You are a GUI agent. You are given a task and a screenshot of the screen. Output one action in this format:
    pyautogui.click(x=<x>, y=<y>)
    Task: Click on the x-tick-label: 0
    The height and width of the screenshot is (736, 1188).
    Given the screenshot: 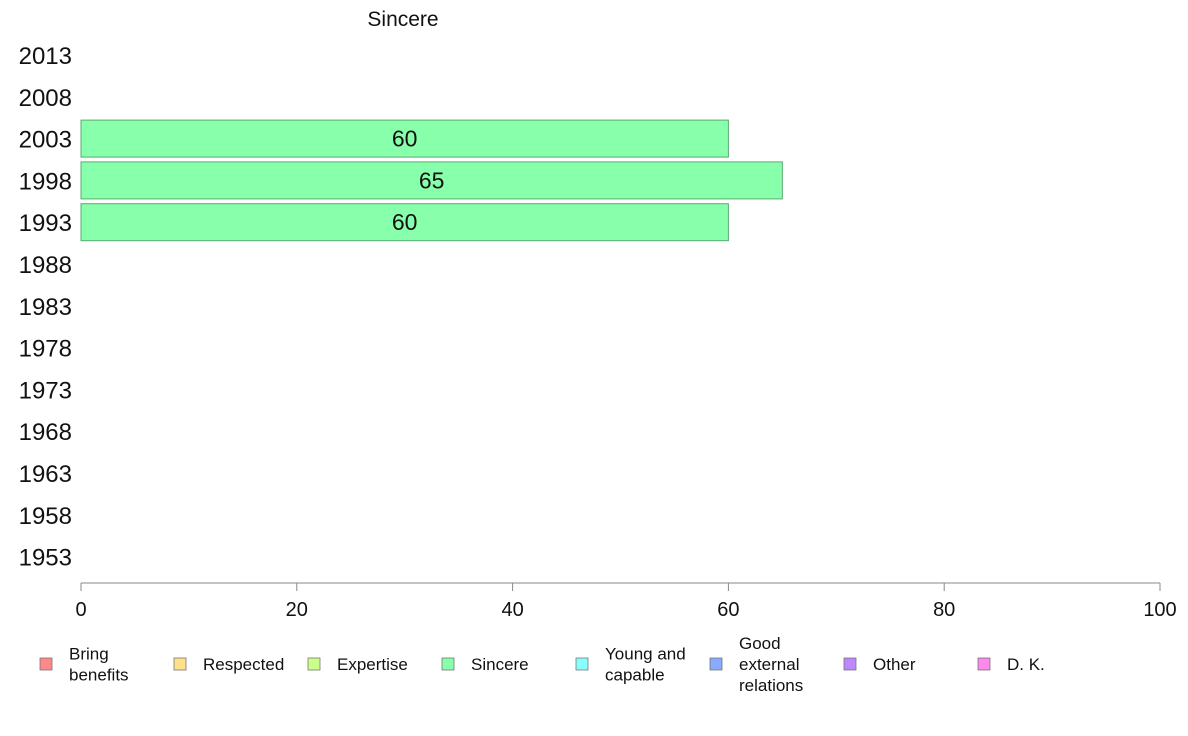 What is the action you would take?
    pyautogui.click(x=80, y=610)
    